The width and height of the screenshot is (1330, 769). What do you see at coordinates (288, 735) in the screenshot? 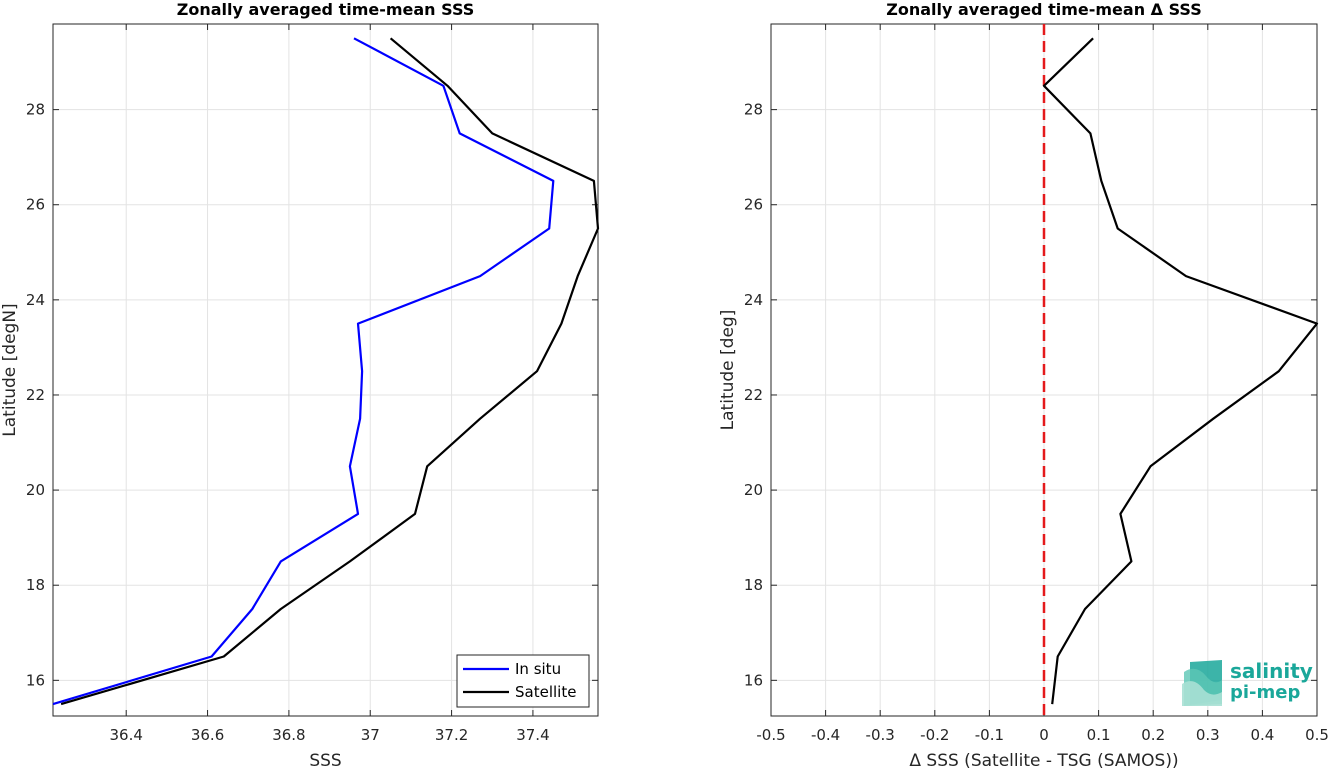
I see `x-tick-label: 36.8` at bounding box center [288, 735].